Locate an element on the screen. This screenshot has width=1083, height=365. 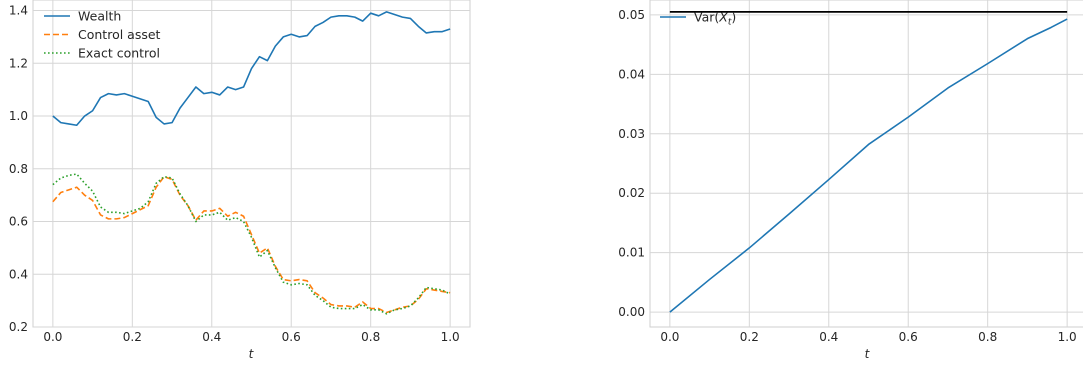
legend: Var(Xt) is located at coordinates (698, 19).